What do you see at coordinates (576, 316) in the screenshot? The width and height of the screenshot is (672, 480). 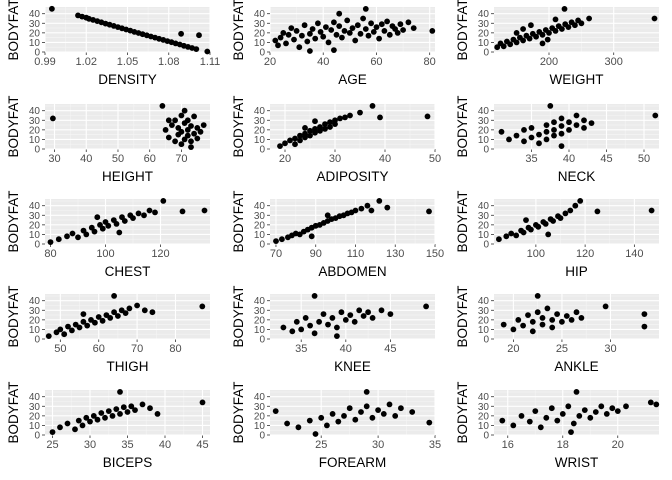 I see `panel-background` at bounding box center [576, 316].